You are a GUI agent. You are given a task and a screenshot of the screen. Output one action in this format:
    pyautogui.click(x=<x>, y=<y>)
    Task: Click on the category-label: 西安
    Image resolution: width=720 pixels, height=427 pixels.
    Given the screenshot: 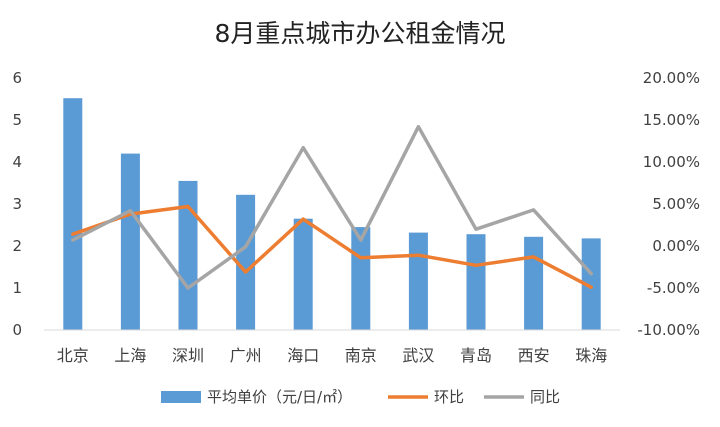 What is the action you would take?
    pyautogui.click(x=534, y=355)
    